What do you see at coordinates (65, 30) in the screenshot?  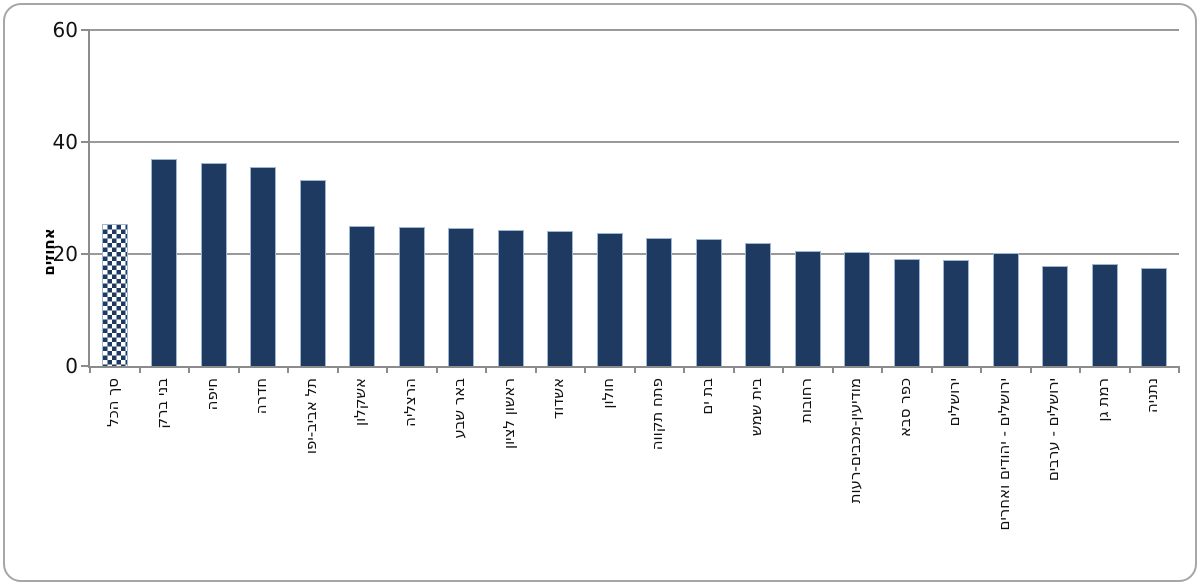 I see `y-tick-label-60: 60` at bounding box center [65, 30].